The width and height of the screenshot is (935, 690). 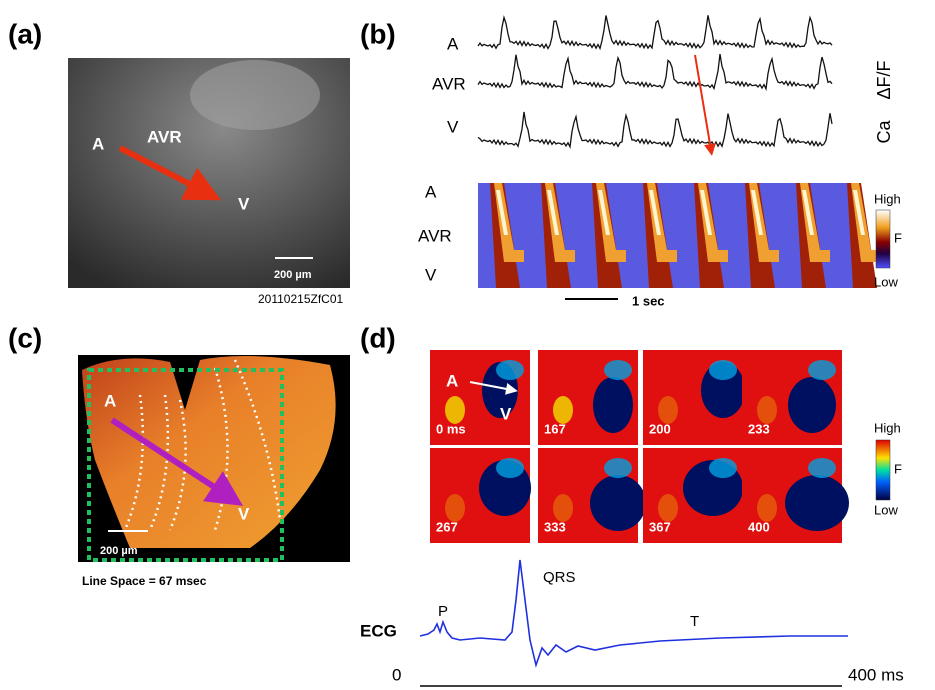 I want to click on frame-label: 0 ms, so click(x=451, y=428).